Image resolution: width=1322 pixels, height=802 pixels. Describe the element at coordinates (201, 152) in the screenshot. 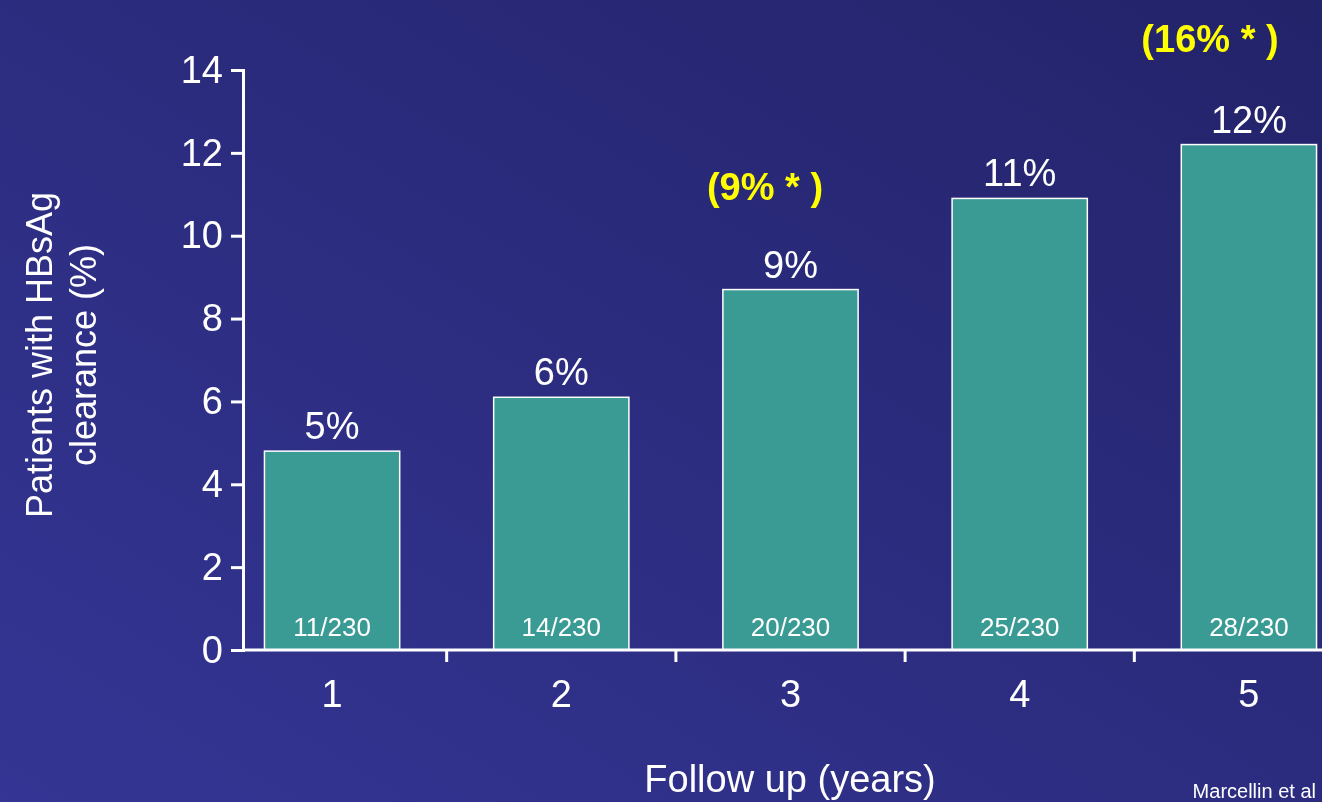

I see `y-tick-label: 12` at that location.